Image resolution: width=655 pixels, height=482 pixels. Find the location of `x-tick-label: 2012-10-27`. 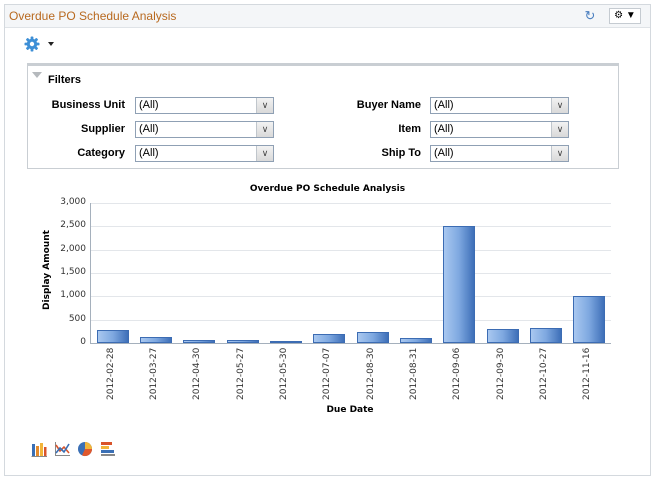

x-tick-label: 2012-10-27 is located at coordinates (544, 373).